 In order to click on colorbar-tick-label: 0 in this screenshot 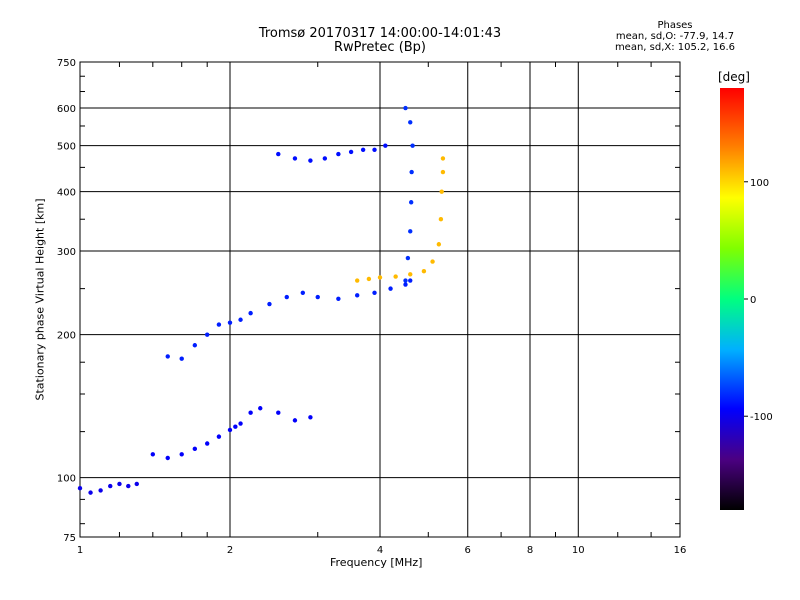, I will do `click(753, 300)`.